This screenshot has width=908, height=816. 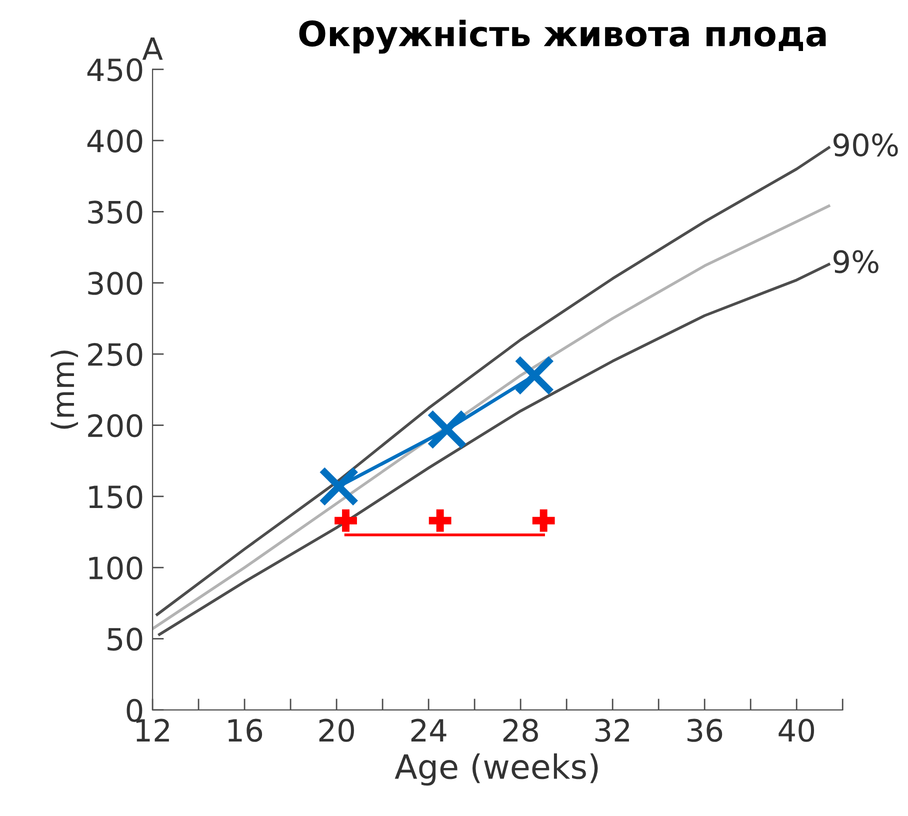 I want to click on y-tick-label: 350, so click(x=115, y=212).